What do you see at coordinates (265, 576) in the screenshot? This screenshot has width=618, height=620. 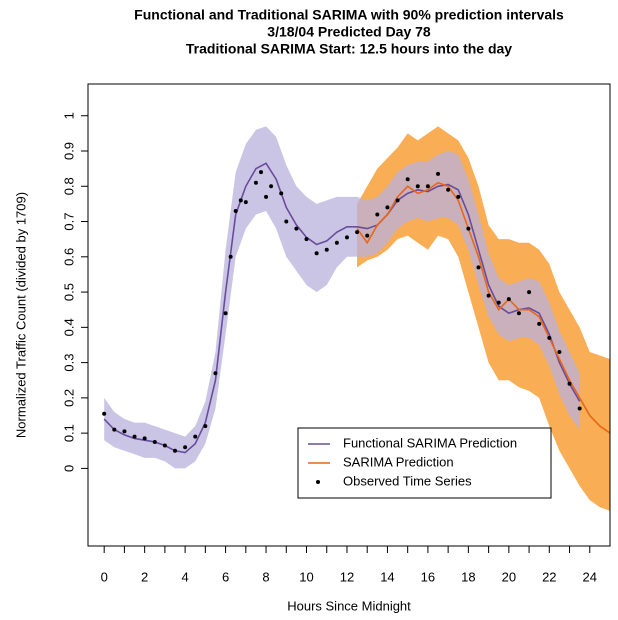 I see `x-tick-label: 8` at bounding box center [265, 576].